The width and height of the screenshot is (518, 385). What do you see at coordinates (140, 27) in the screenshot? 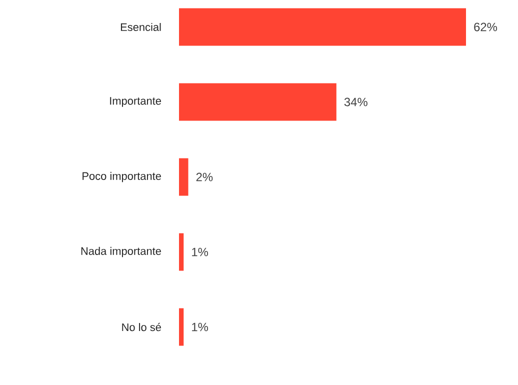
I see `y-tick-label: Esencial` at bounding box center [140, 27].